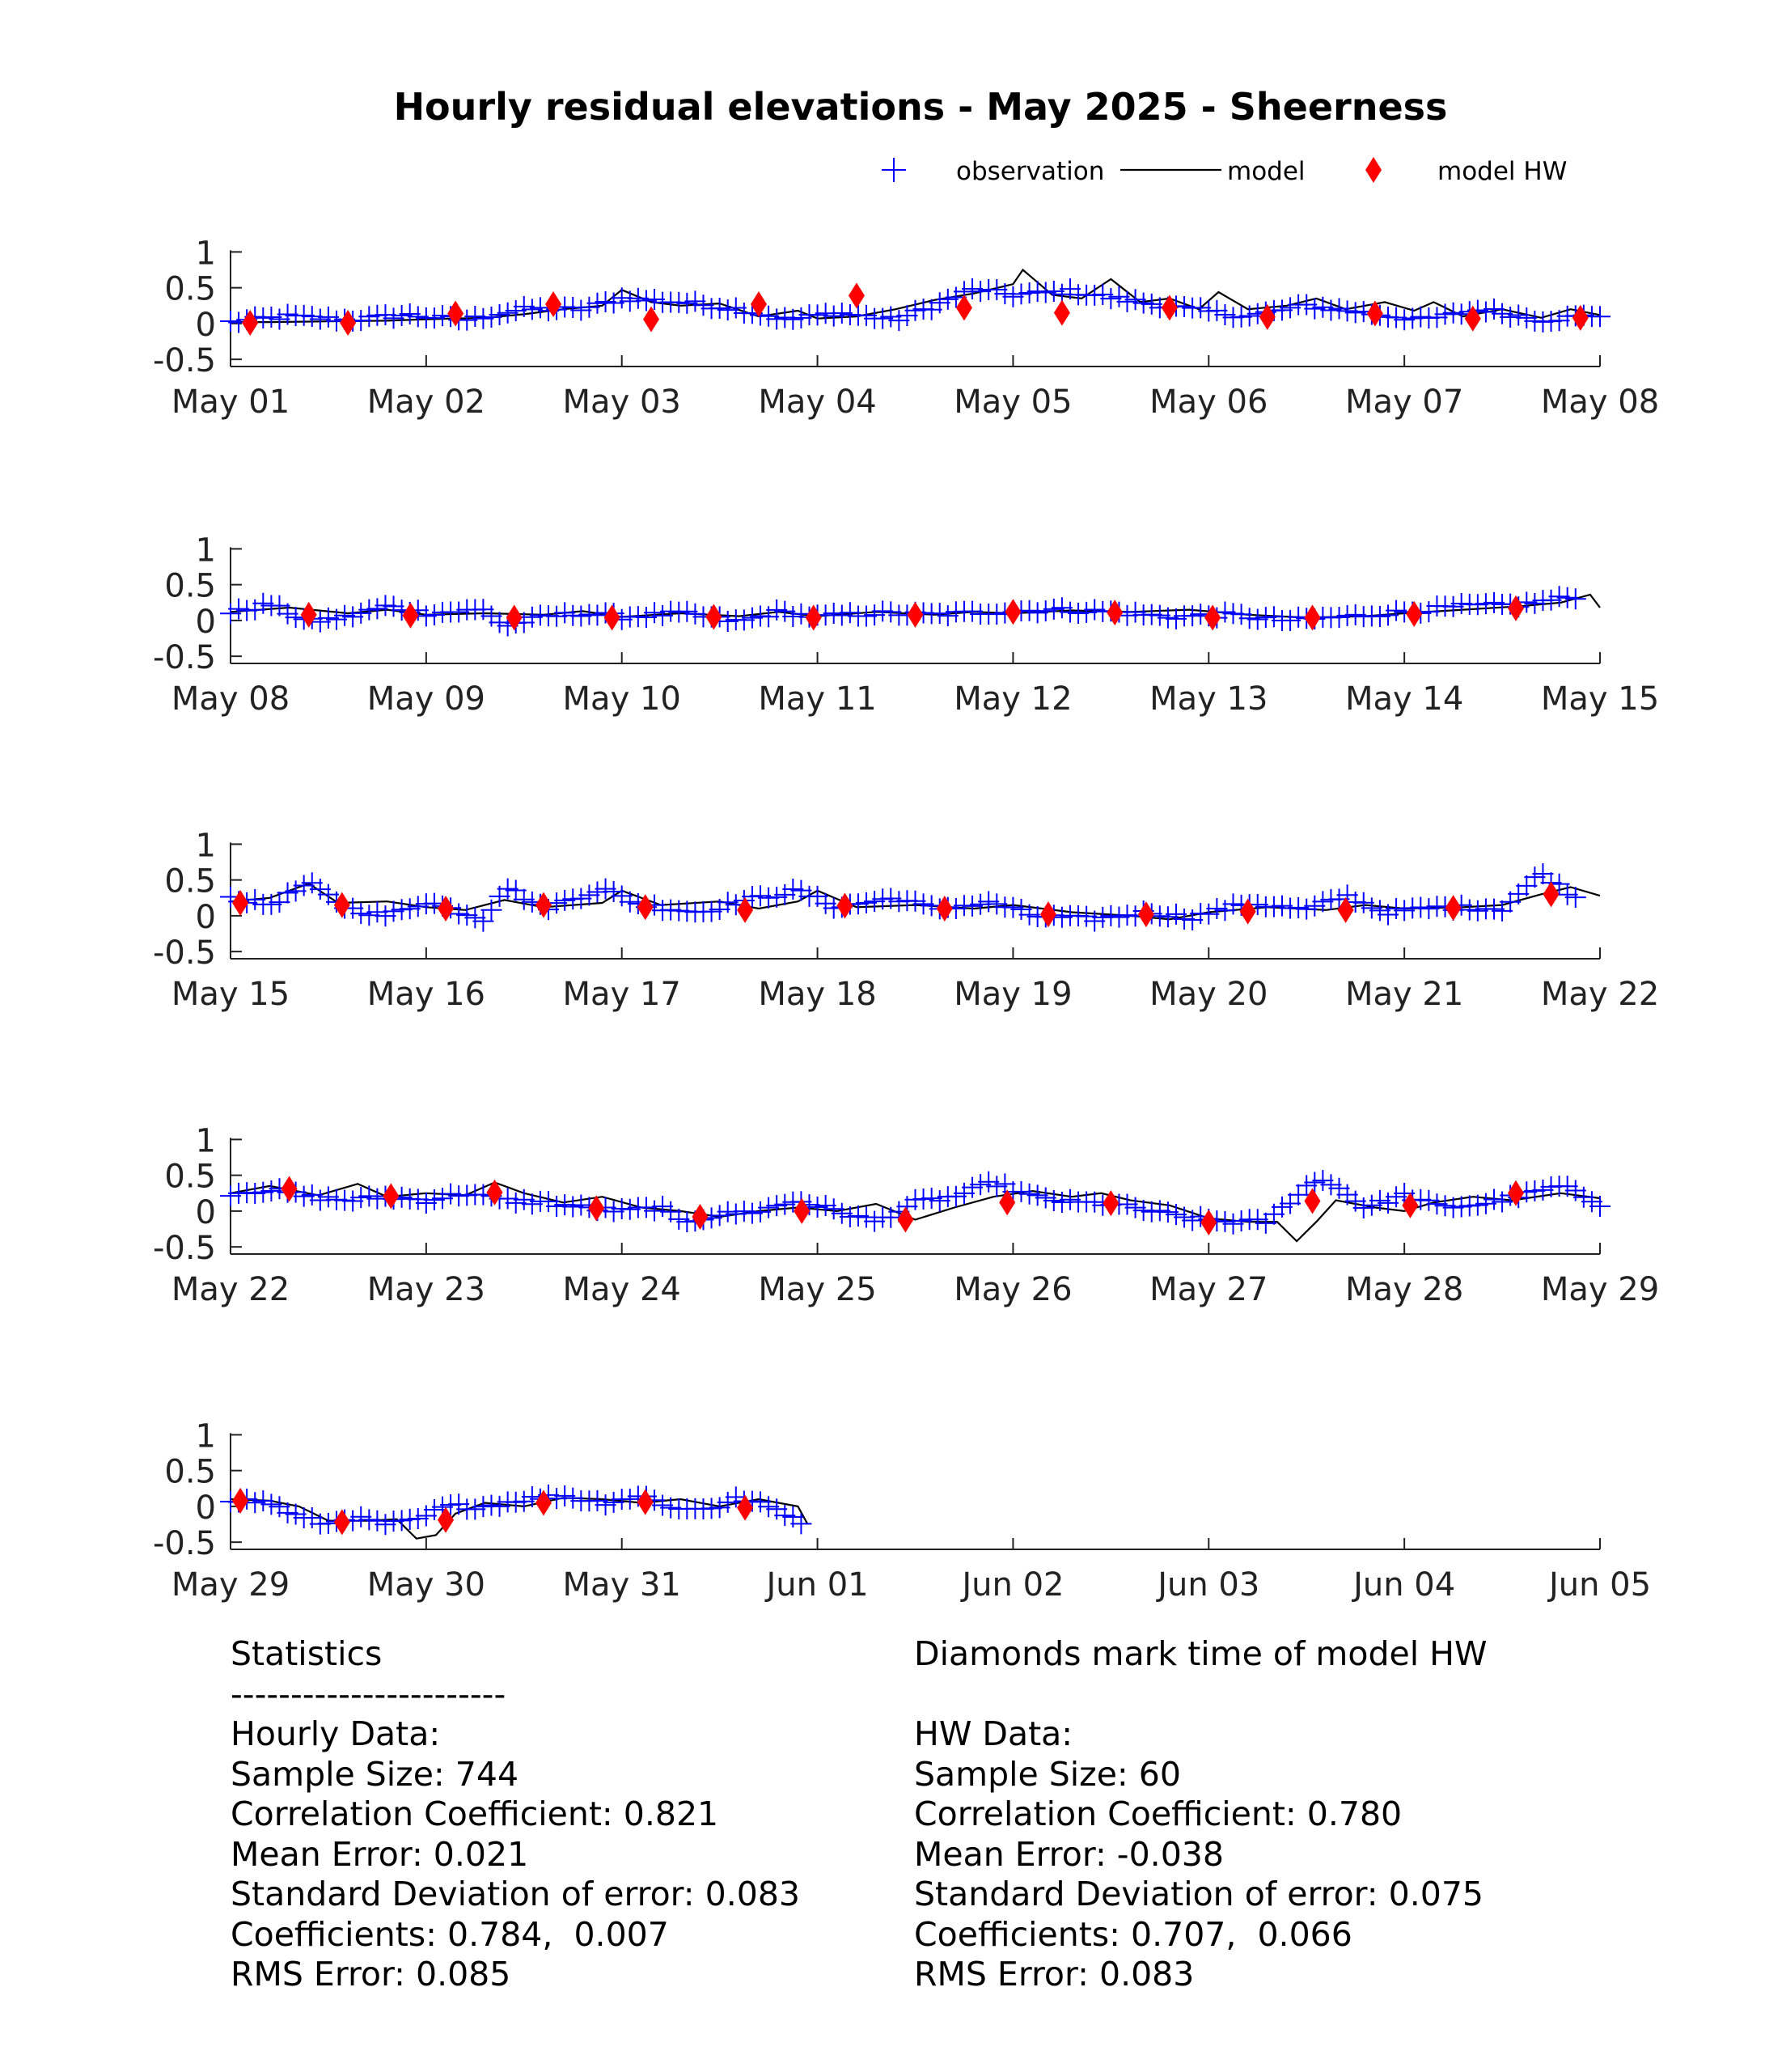  What do you see at coordinates (1208, 699) in the screenshot?
I see `x-tick-label: May 13` at bounding box center [1208, 699].